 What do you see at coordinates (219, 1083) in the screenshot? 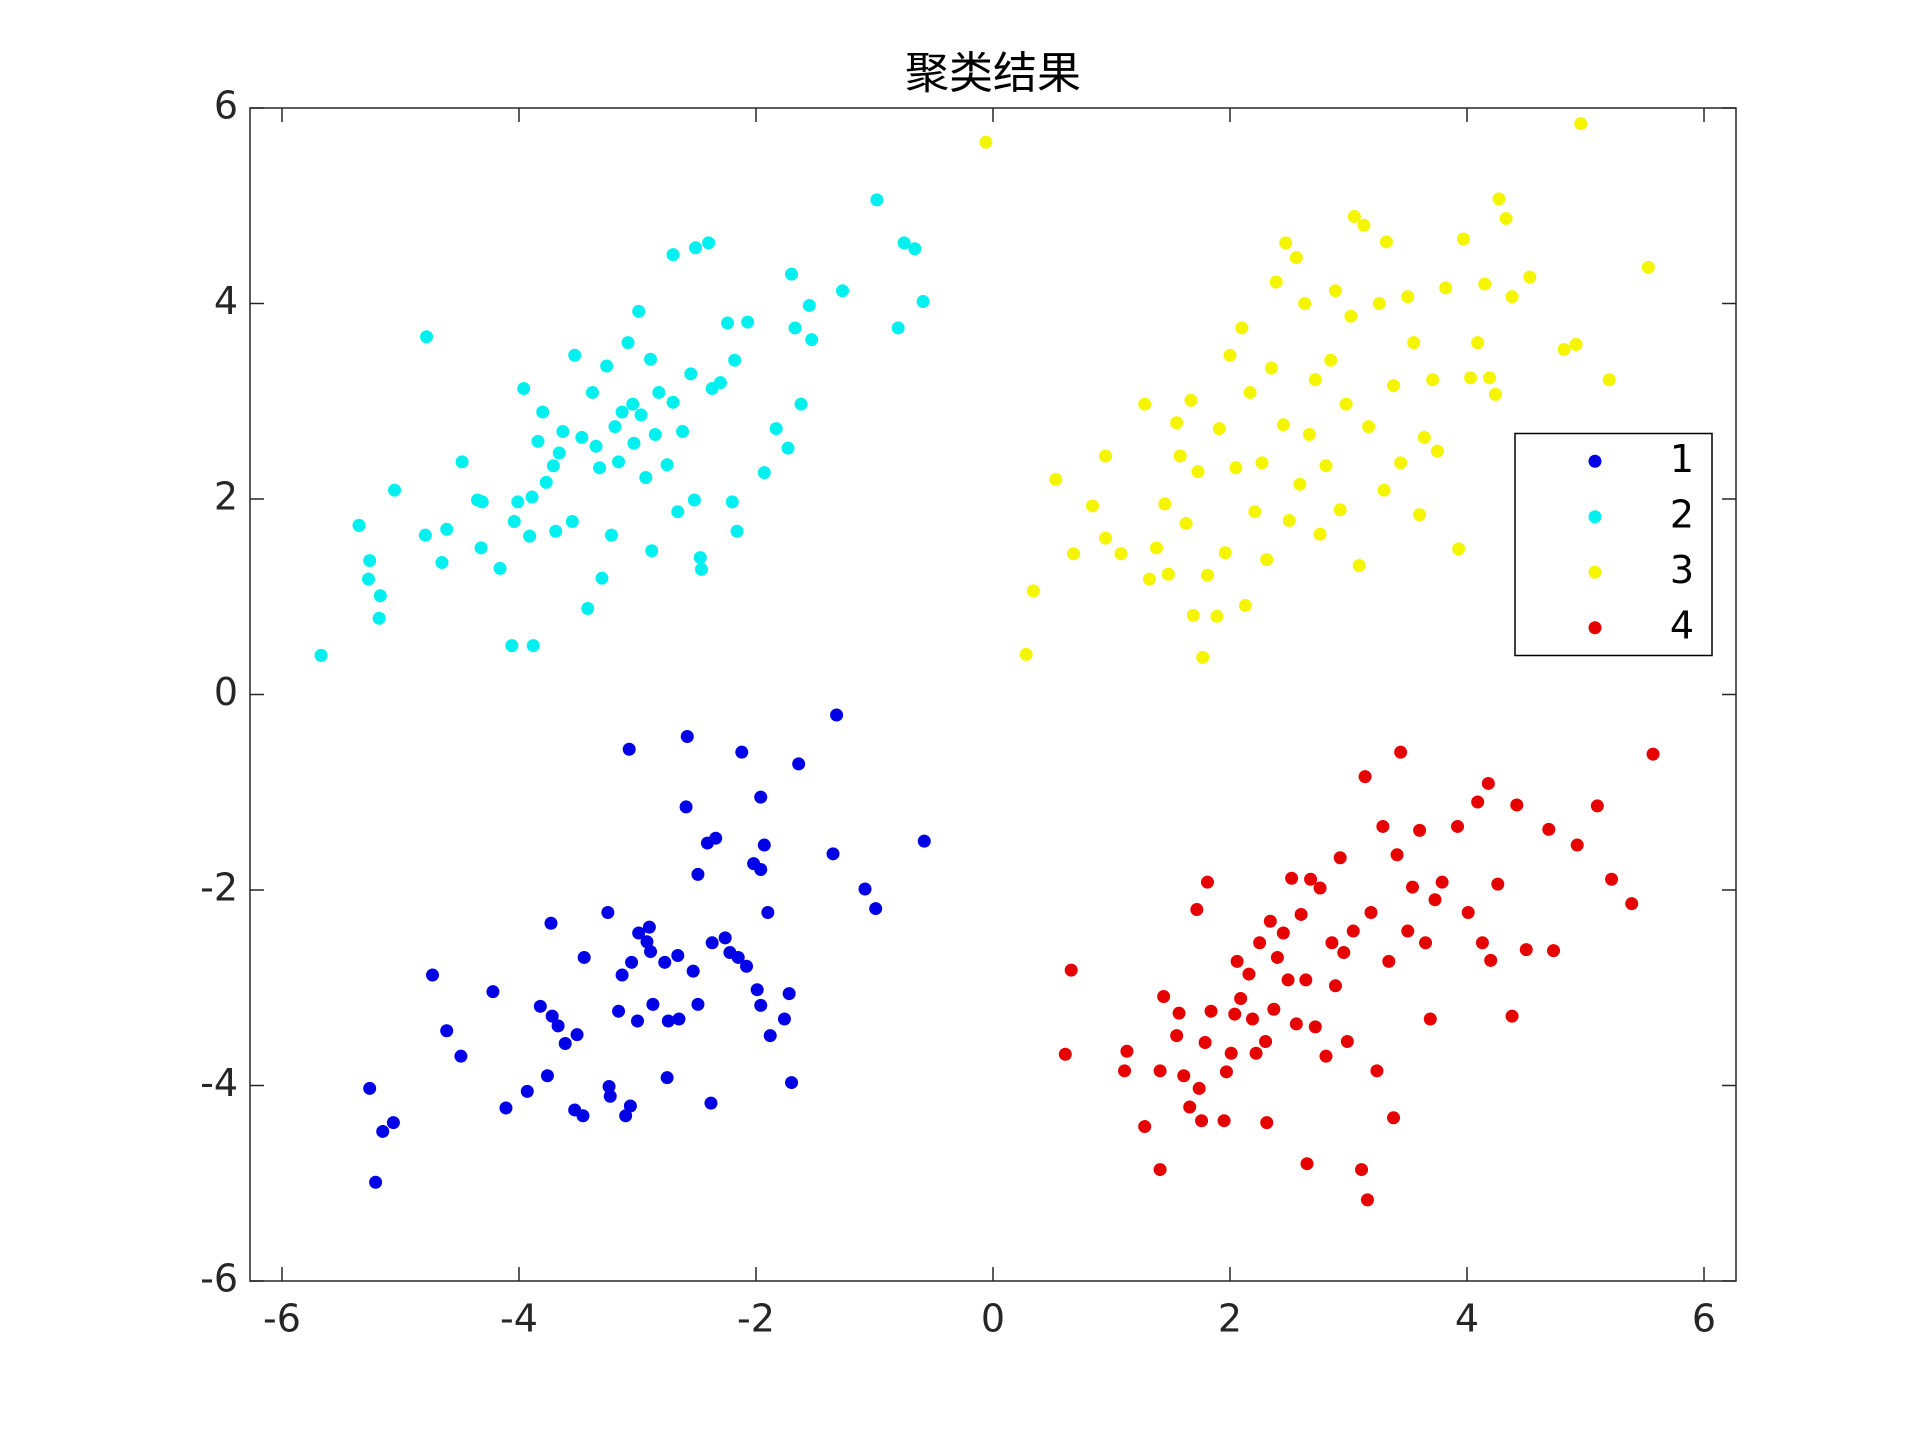
I see `y-tick-label: -4` at bounding box center [219, 1083].